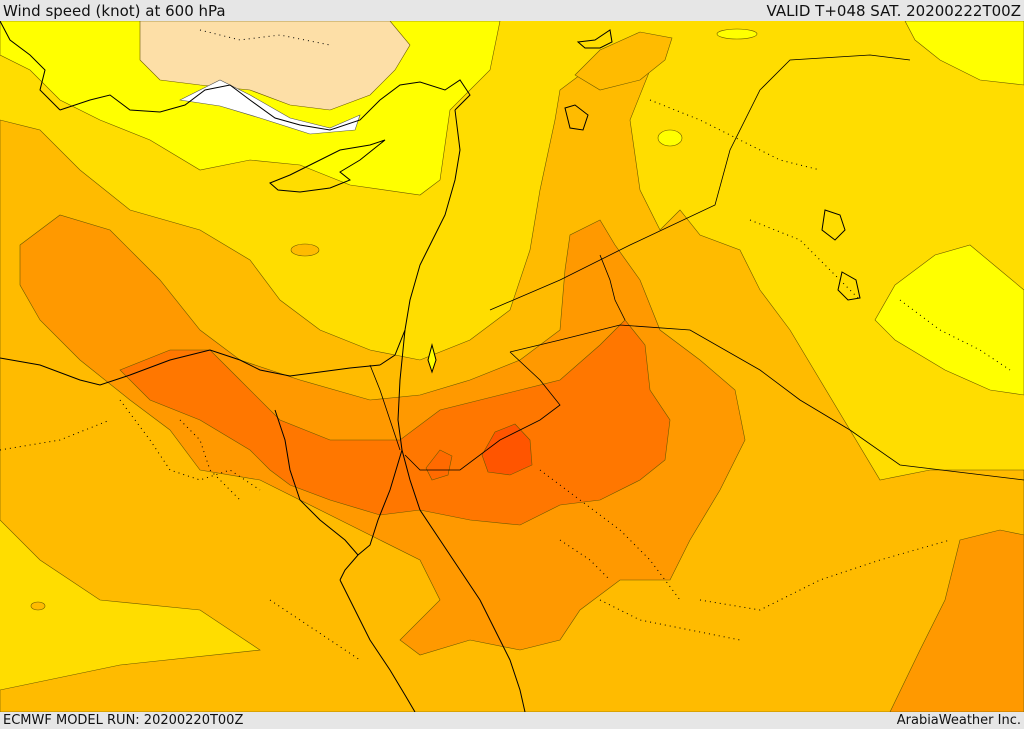  What do you see at coordinates (712, 165) in the screenshot?
I see `lakes` at bounding box center [712, 165].